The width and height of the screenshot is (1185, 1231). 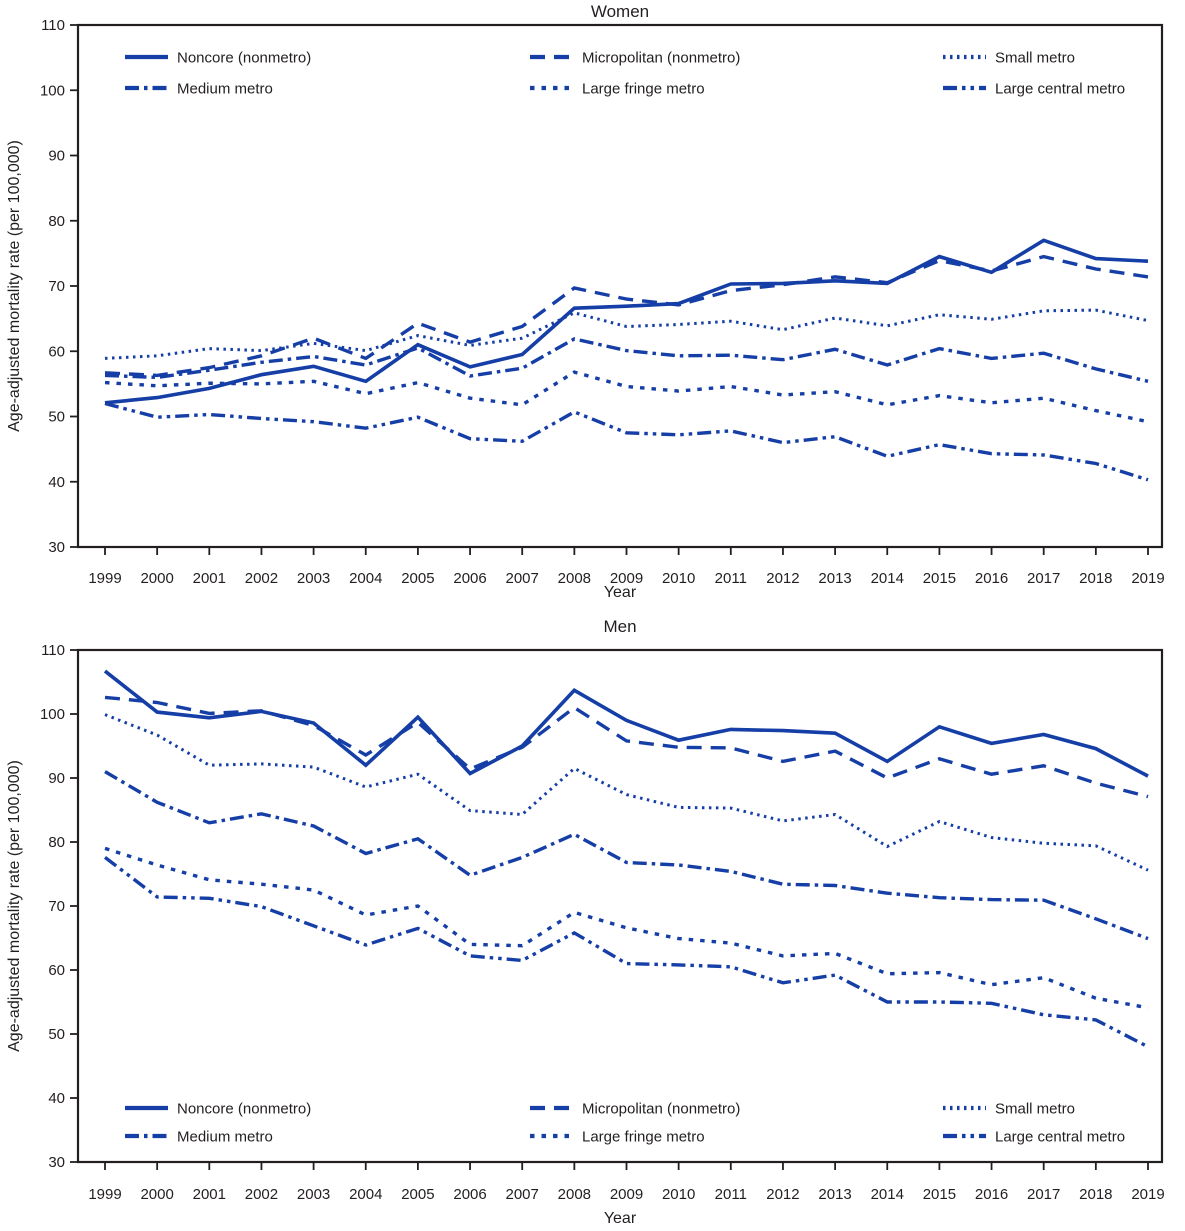 What do you see at coordinates (620, 11) in the screenshot?
I see `women-panel-title: Women` at bounding box center [620, 11].